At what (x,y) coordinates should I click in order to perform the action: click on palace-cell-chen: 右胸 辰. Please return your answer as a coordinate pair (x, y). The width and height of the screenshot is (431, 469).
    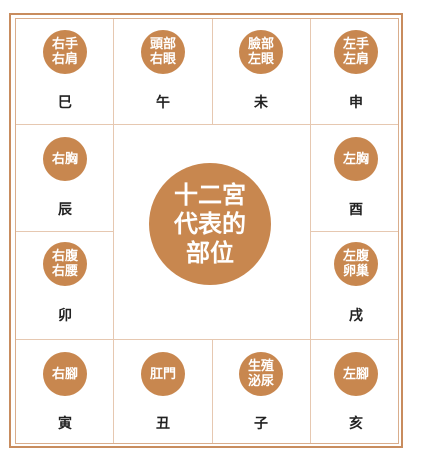
    Looking at the image, I should click on (64, 177).